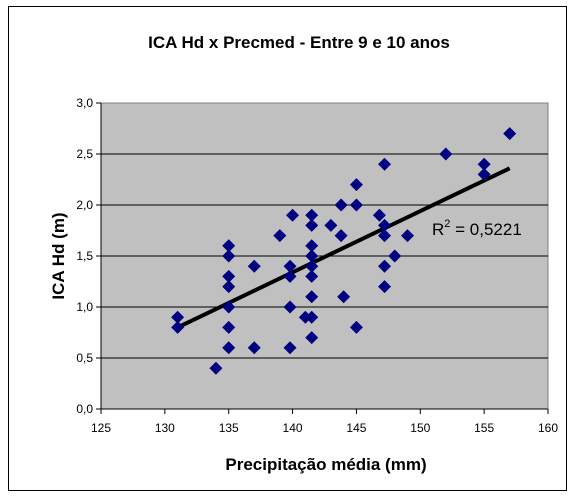 The width and height of the screenshot is (576, 498). What do you see at coordinates (325, 464) in the screenshot?
I see `x-axis-title: Precipitação média (mm)` at bounding box center [325, 464].